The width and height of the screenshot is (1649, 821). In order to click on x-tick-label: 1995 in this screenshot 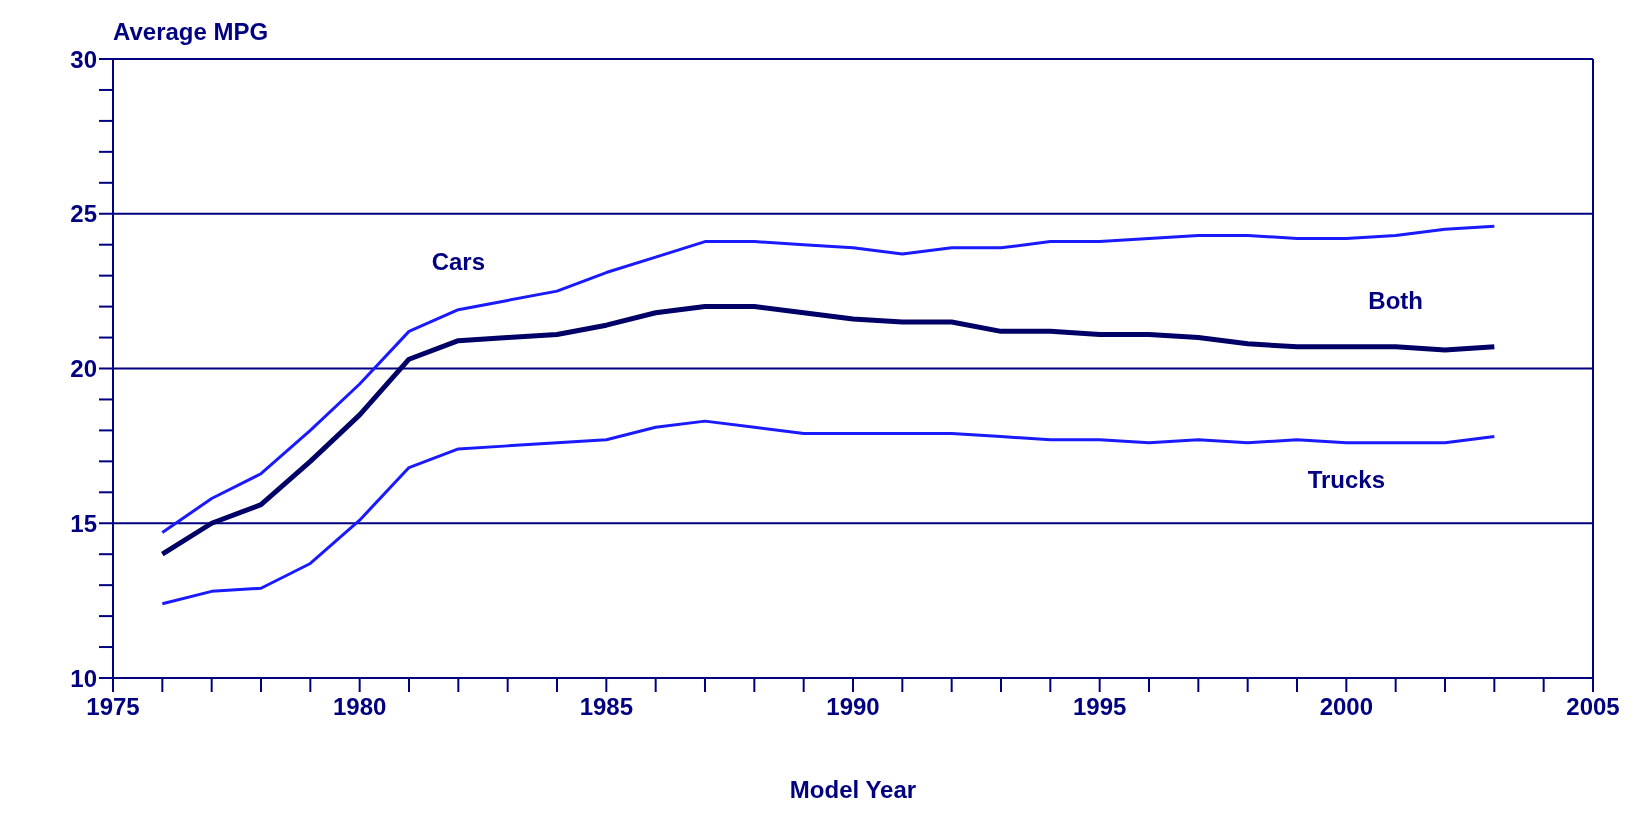, I will do `click(1099, 707)`.